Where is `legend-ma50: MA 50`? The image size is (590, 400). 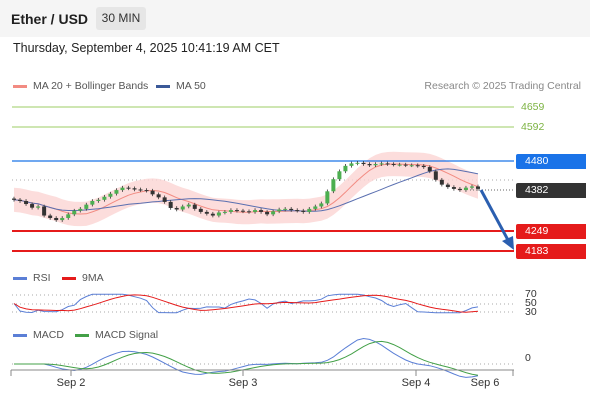 legend-ma50: MA 50 is located at coordinates (181, 86).